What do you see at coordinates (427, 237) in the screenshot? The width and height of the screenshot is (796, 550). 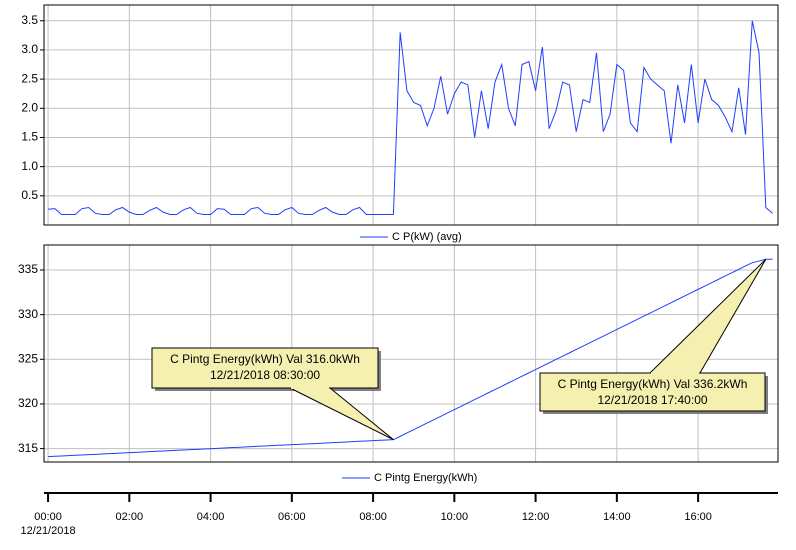 I see `legend-label: C P(kW) (avg)` at bounding box center [427, 237].